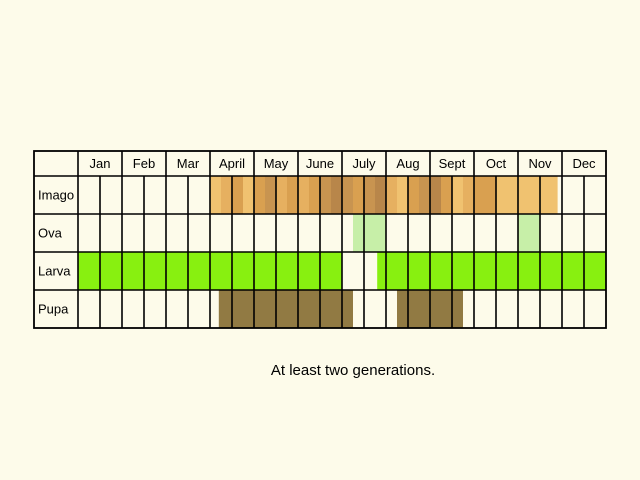 This screenshot has height=480, width=640. What do you see at coordinates (364, 163) in the screenshot?
I see `month-label: July` at bounding box center [364, 163].